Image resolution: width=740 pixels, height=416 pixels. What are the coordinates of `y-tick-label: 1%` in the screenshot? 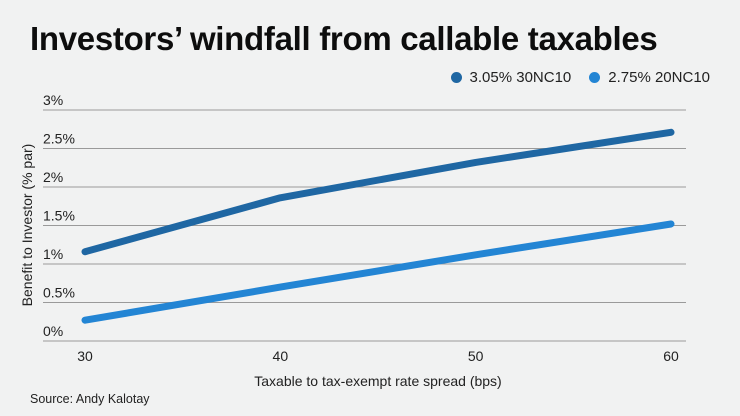 It's located at (53, 254).